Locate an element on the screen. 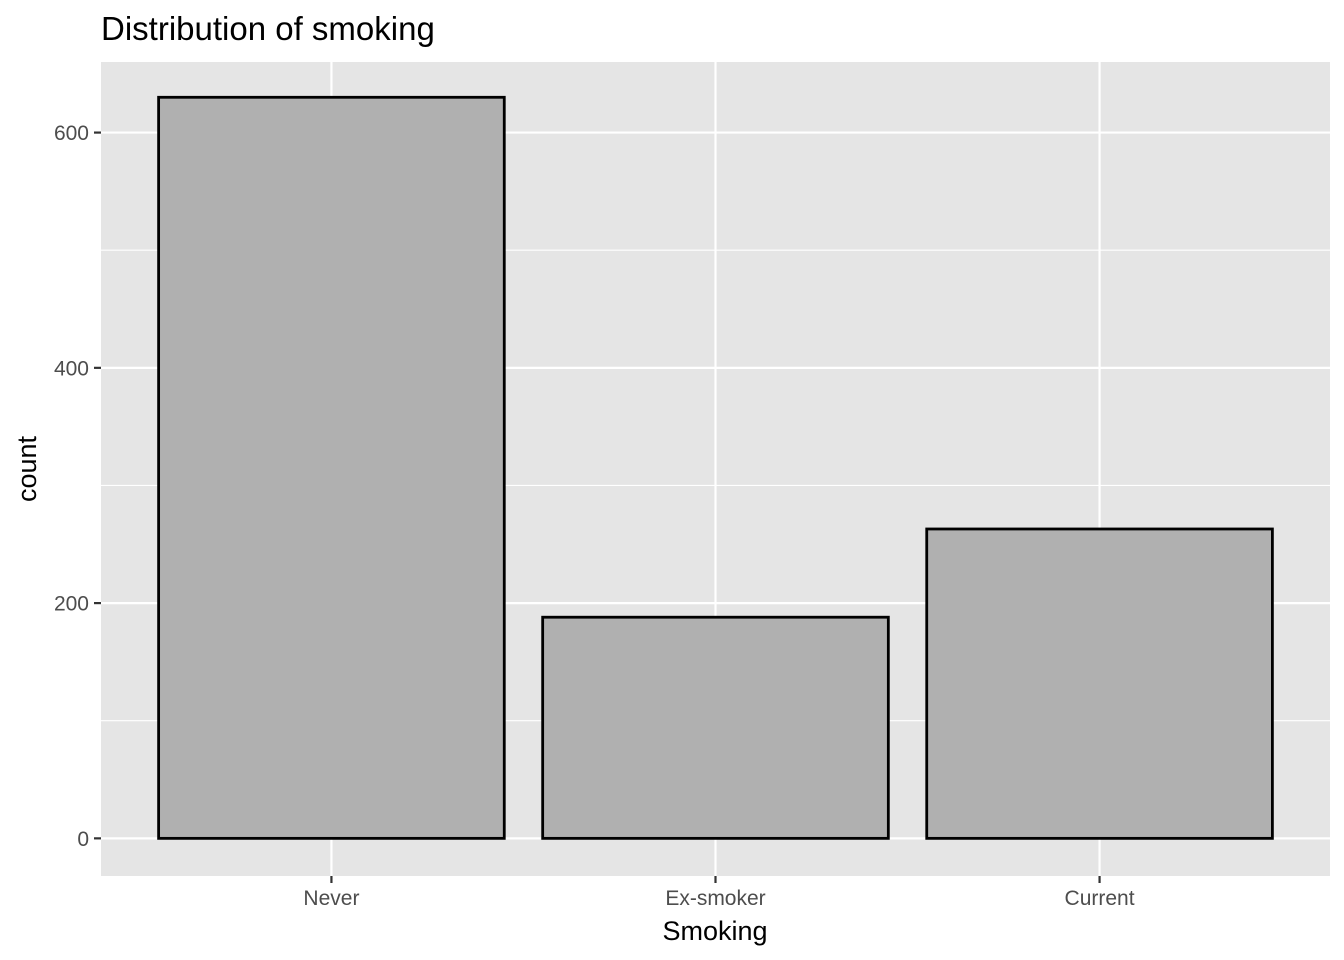  y-axis-title: count is located at coordinates (27, 468).